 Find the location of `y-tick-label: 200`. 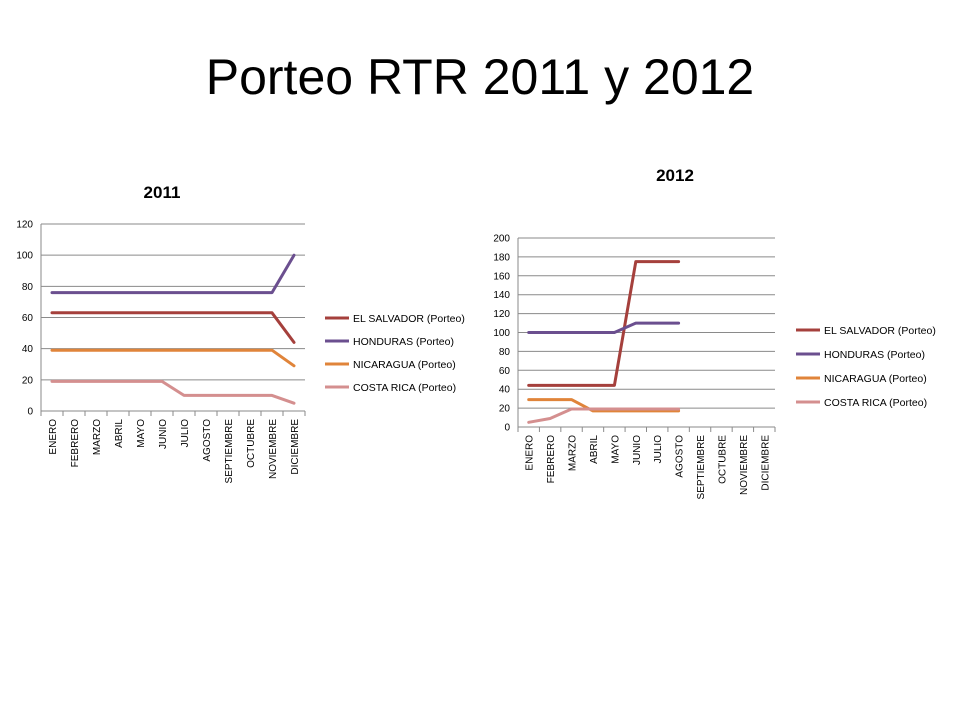

y-tick-label: 200 is located at coordinates (501, 239).